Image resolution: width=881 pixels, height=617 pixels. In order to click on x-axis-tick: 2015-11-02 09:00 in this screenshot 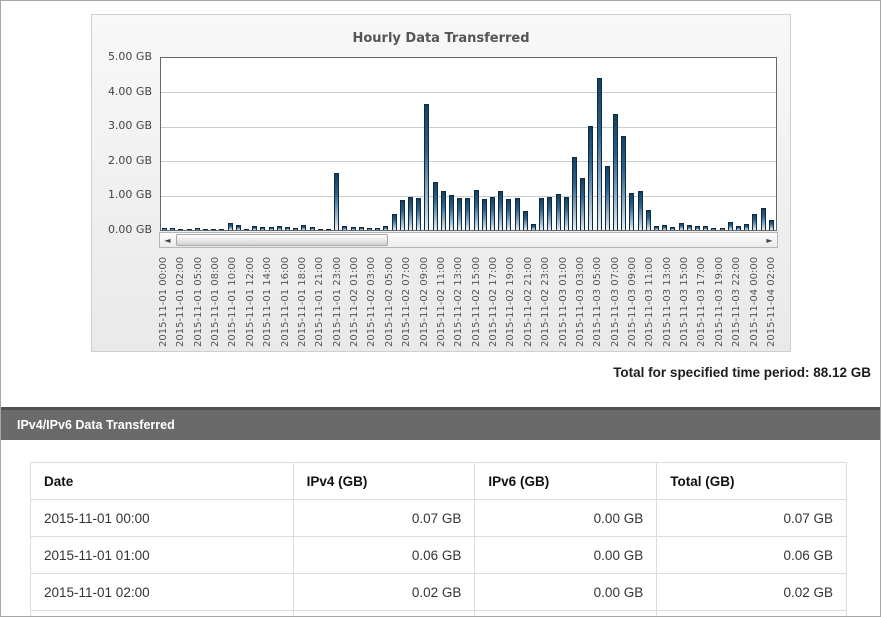, I will do `click(424, 301)`.